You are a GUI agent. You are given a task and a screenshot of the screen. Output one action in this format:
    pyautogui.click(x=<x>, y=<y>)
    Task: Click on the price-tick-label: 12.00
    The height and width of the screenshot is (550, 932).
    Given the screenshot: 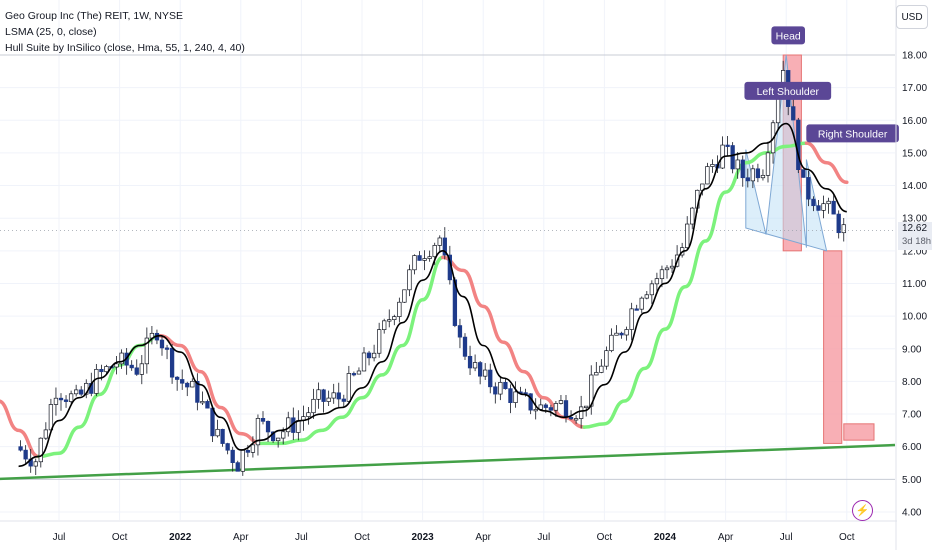 What is the action you would take?
    pyautogui.click(x=914, y=251)
    